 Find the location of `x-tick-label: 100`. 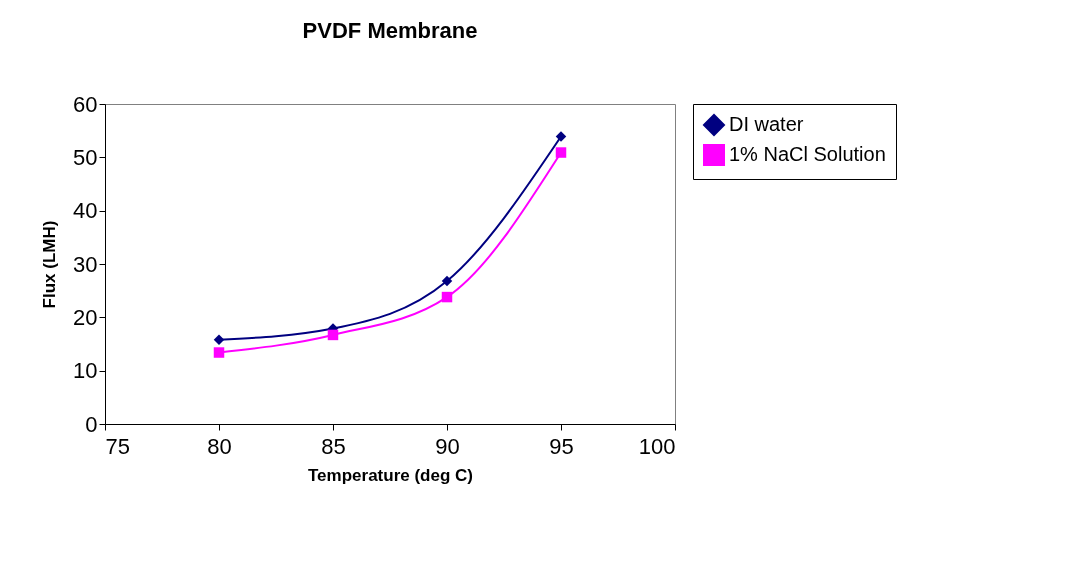

x-tick-label: 100 is located at coordinates (657, 446).